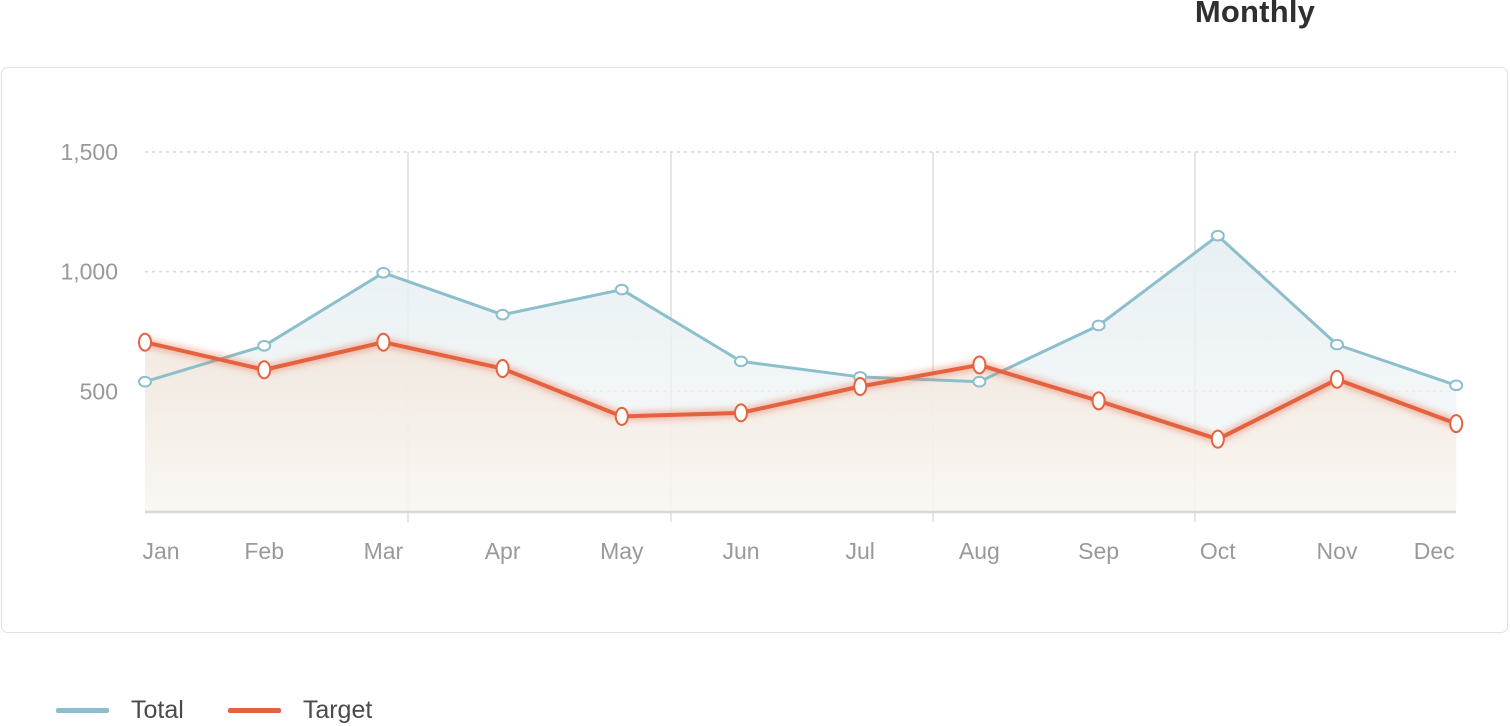 This screenshot has width=1510, height=726. Describe the element at coordinates (89, 152) in the screenshot. I see `y-tick-label: 1,500` at that location.